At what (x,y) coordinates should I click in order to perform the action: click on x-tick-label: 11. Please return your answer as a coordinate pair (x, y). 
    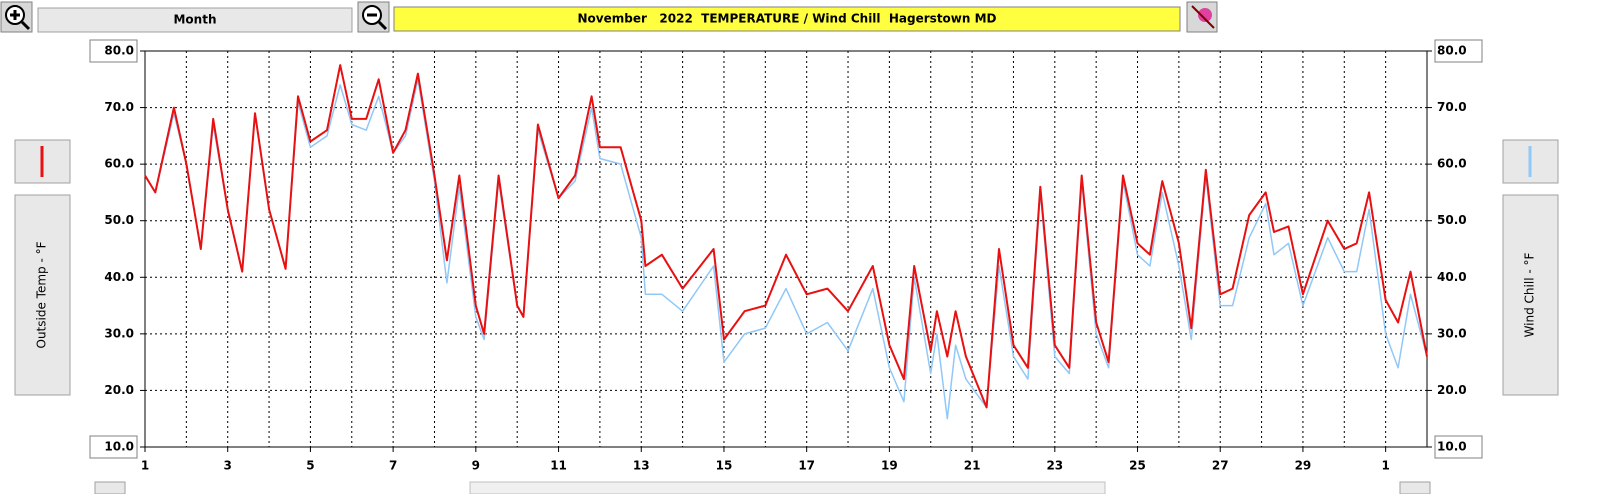
    Looking at the image, I should click on (558, 466).